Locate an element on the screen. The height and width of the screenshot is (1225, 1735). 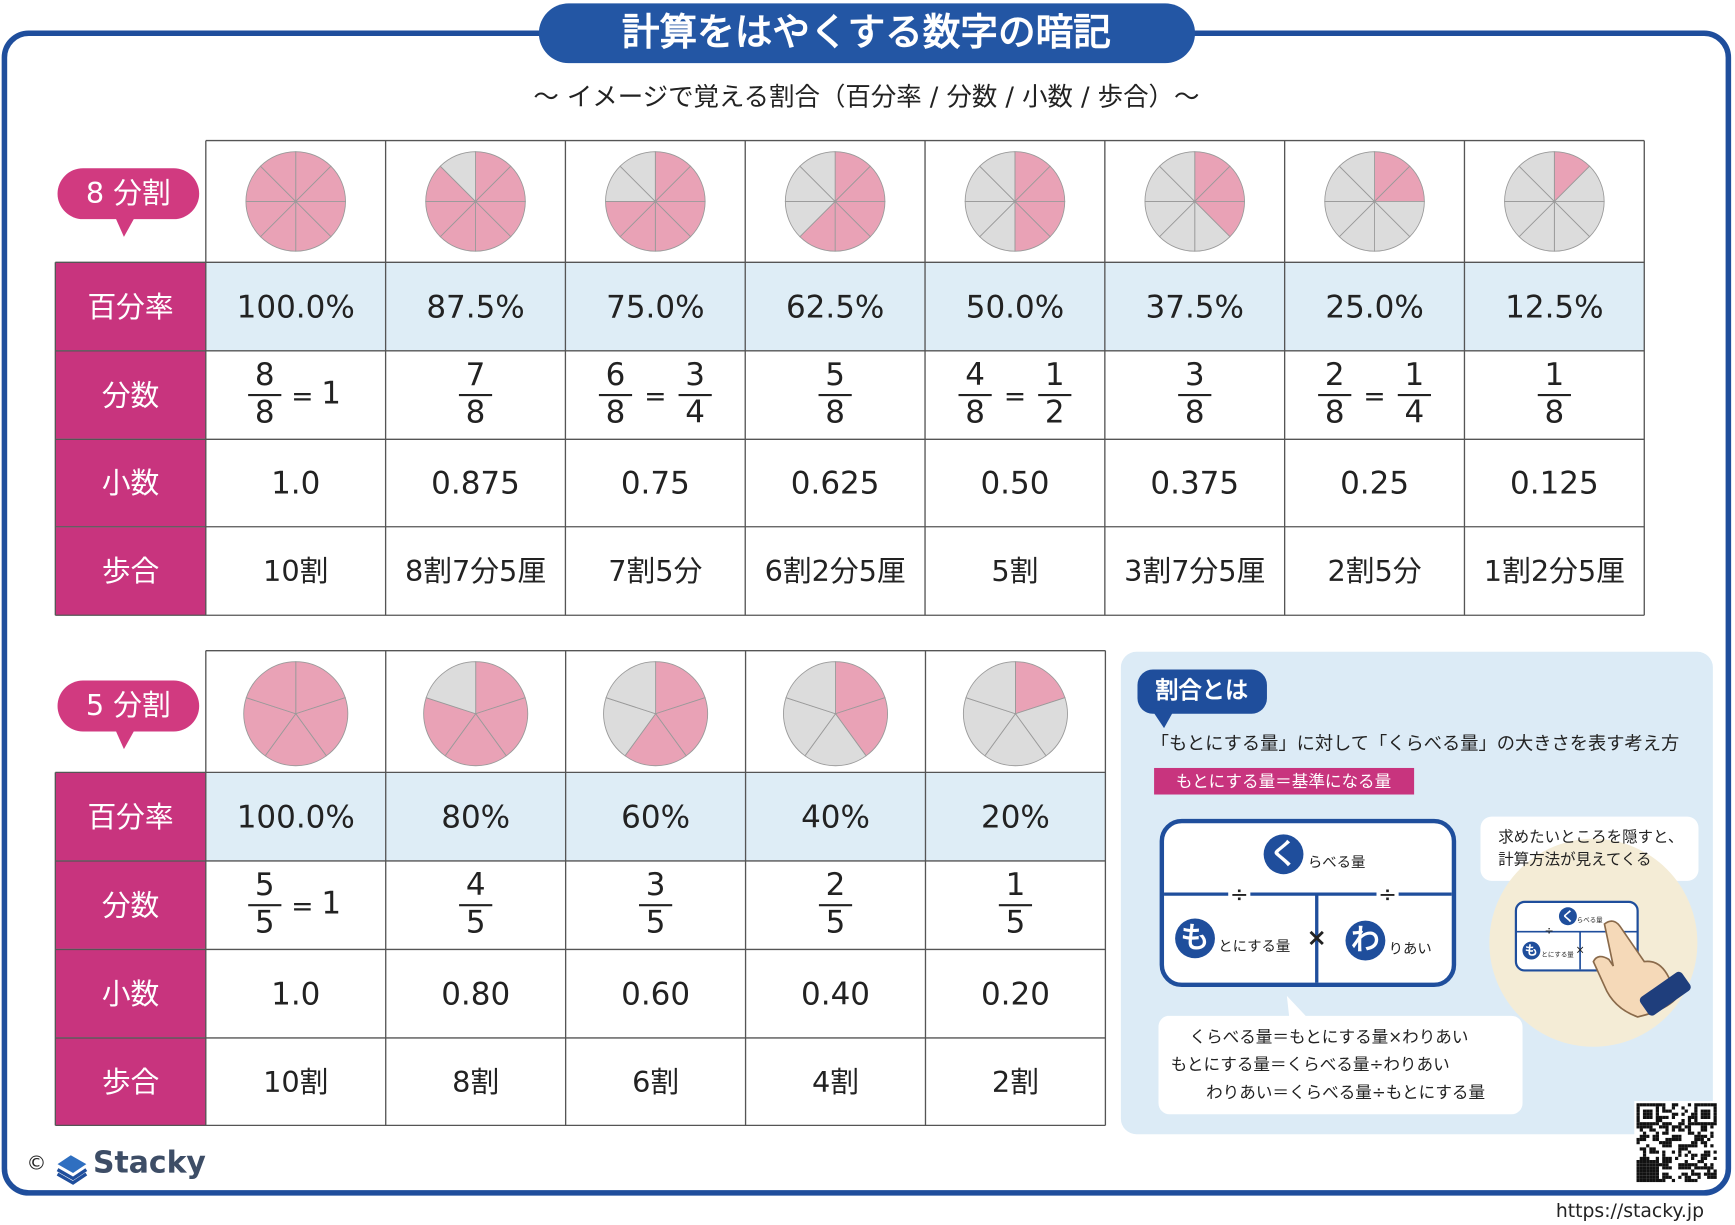
operator: × is located at coordinates (1317, 936).